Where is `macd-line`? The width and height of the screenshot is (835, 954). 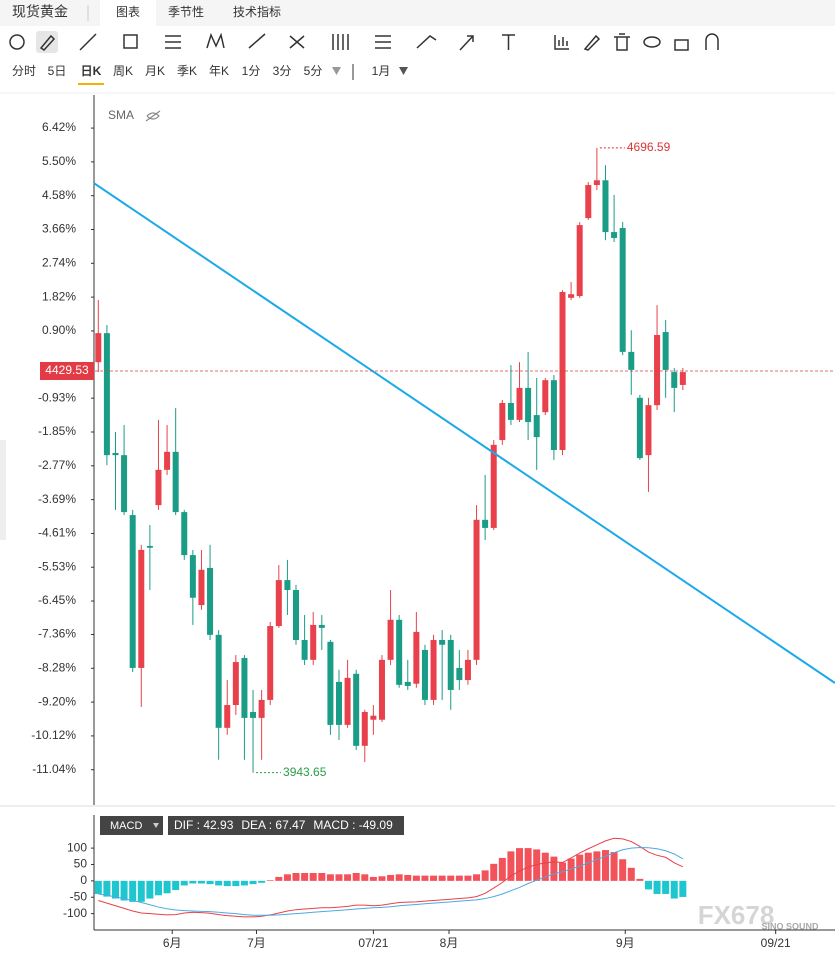
macd-line is located at coordinates (391, 881).